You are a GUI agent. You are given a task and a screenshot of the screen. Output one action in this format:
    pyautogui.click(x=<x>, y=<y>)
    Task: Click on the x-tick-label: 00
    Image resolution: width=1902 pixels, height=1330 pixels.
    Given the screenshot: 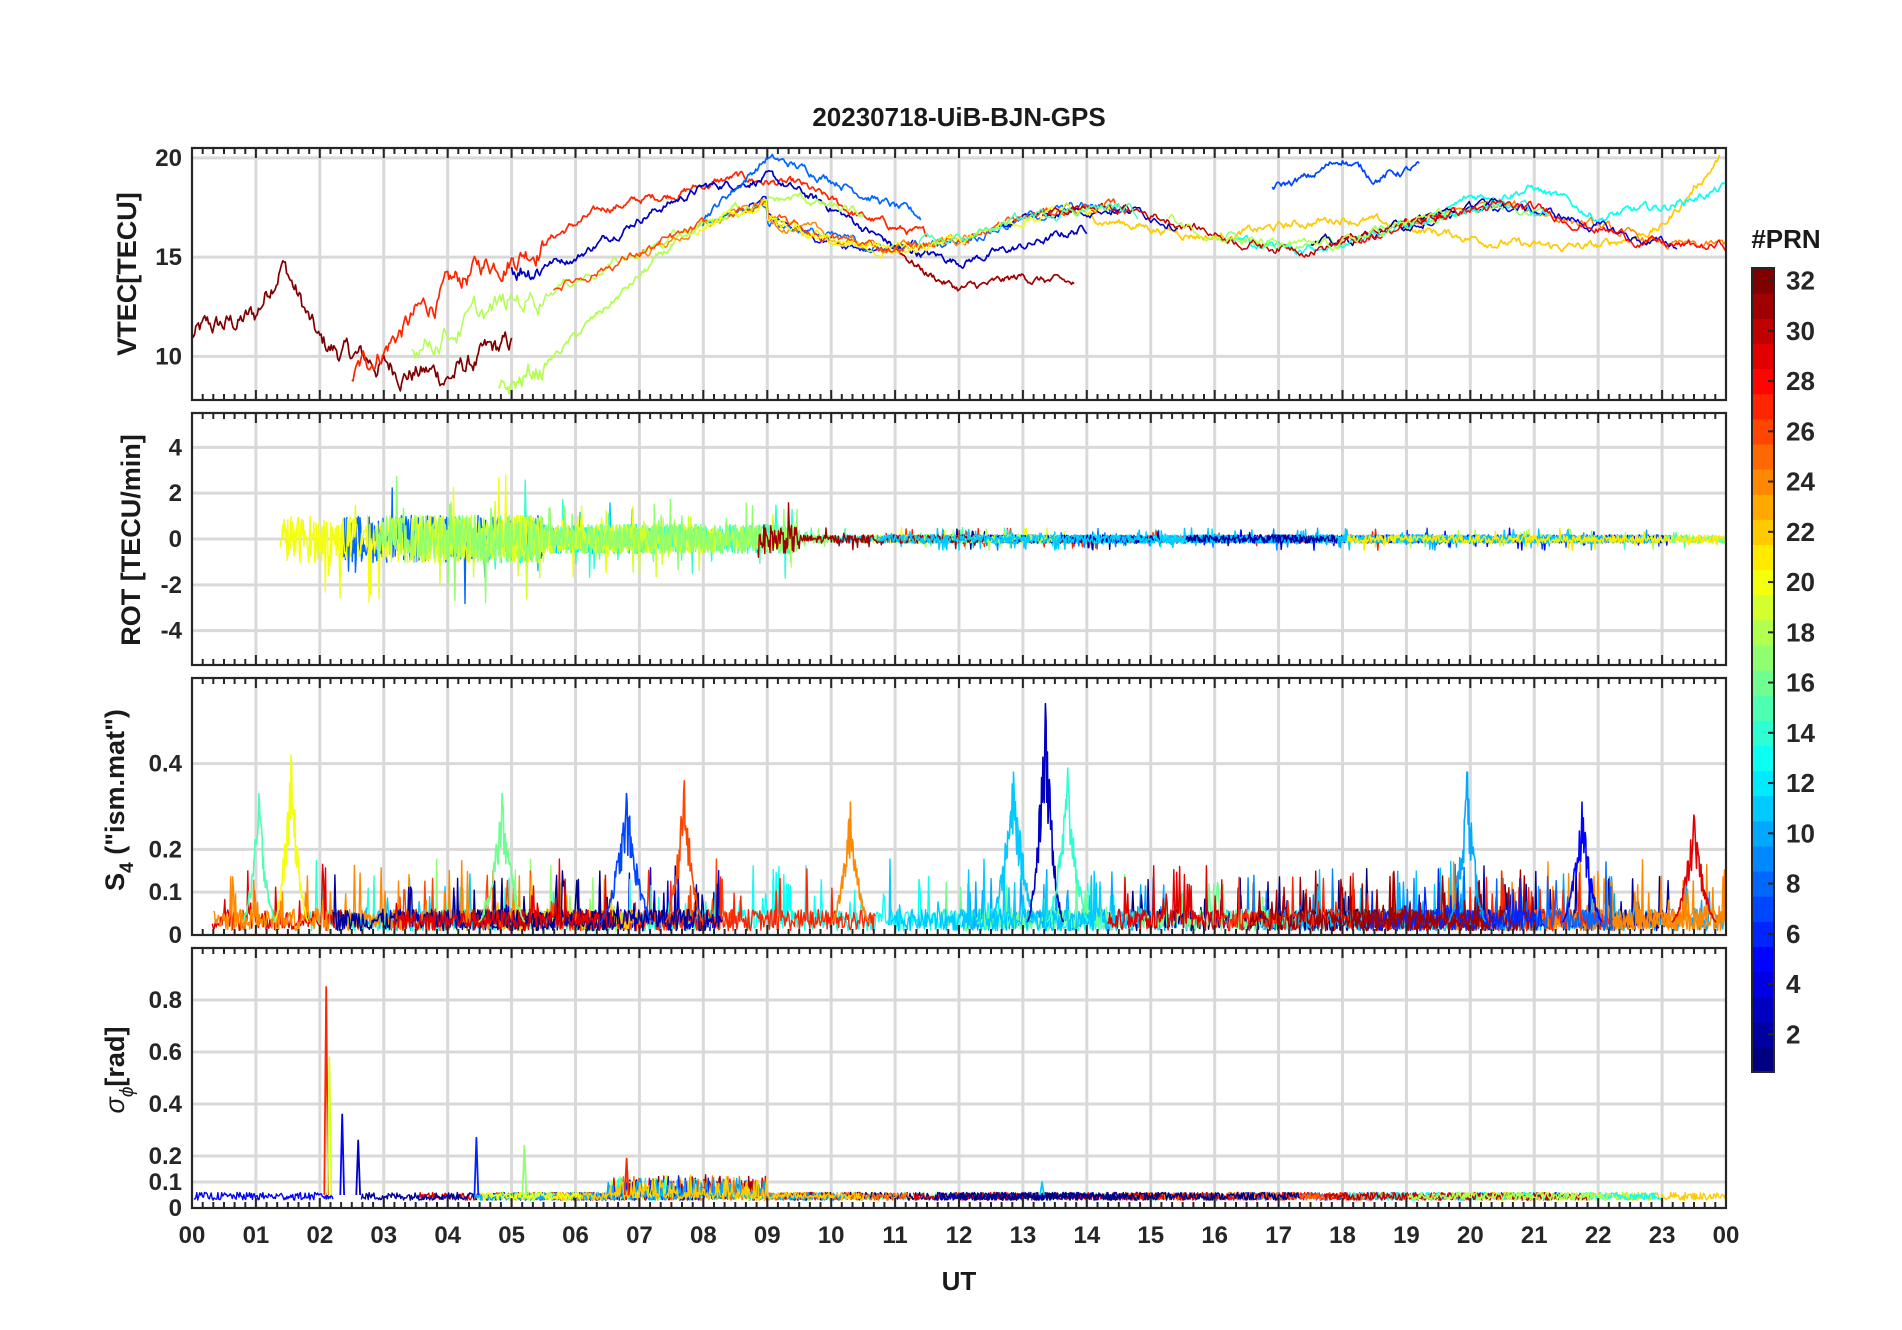 What is the action you would take?
    pyautogui.click(x=192, y=1235)
    